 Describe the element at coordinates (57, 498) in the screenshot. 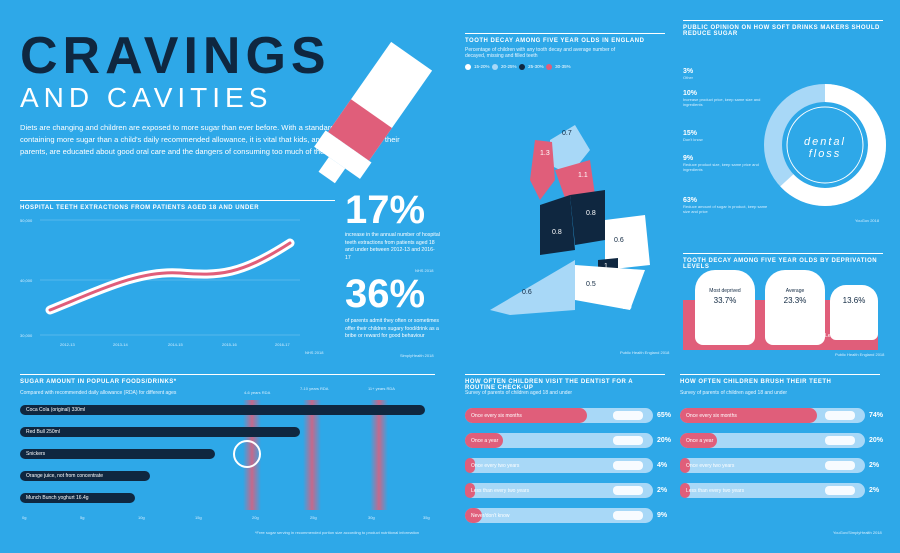

I see `food-label-munch-bunch: Munch Bunch yoghurt 16.4g` at that location.